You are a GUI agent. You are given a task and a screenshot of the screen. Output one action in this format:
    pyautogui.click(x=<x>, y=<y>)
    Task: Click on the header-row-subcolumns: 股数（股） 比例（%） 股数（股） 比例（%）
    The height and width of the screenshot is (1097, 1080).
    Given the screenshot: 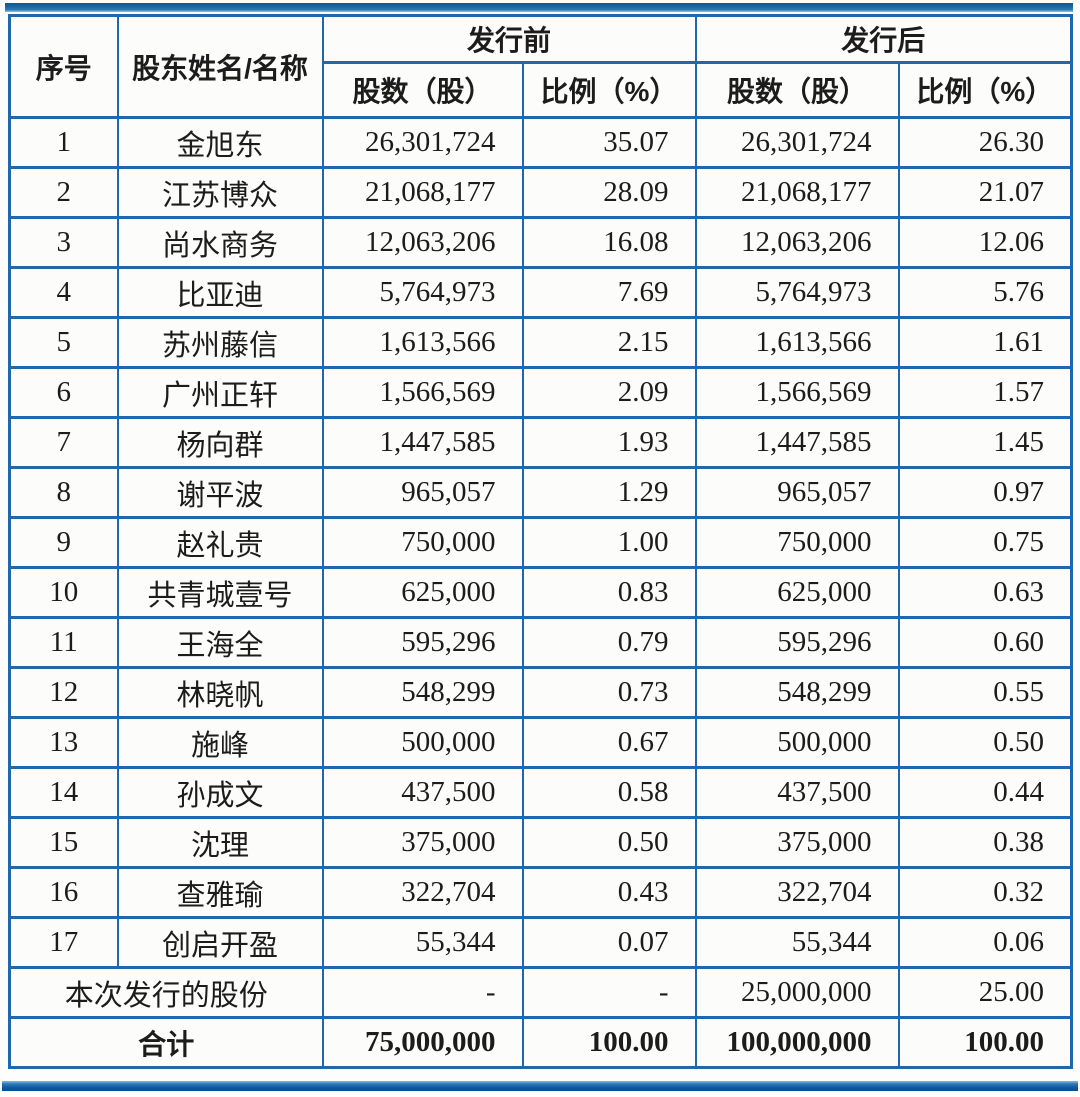 What is the action you would take?
    pyautogui.click(x=541, y=90)
    